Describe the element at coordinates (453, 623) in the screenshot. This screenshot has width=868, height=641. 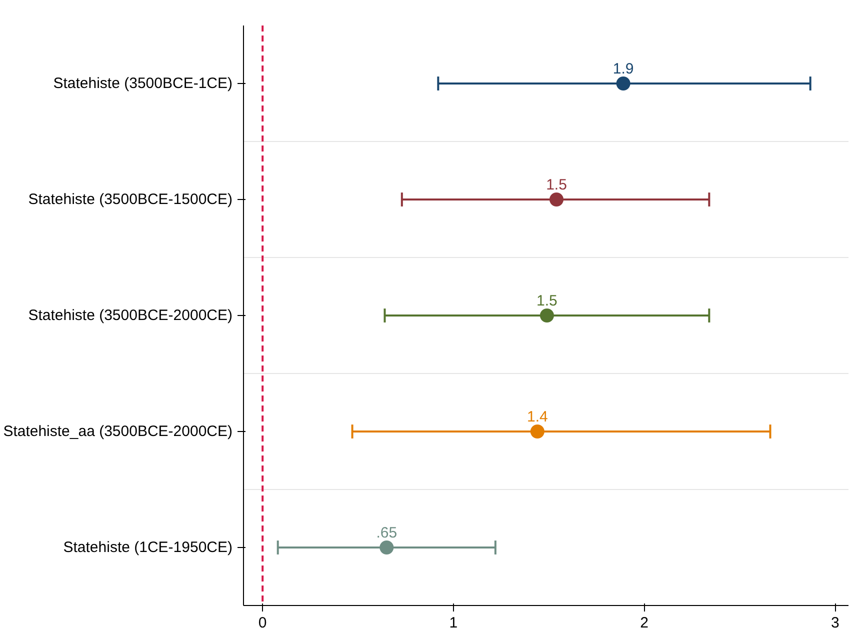
I see `x-tick-label: 1` at that location.